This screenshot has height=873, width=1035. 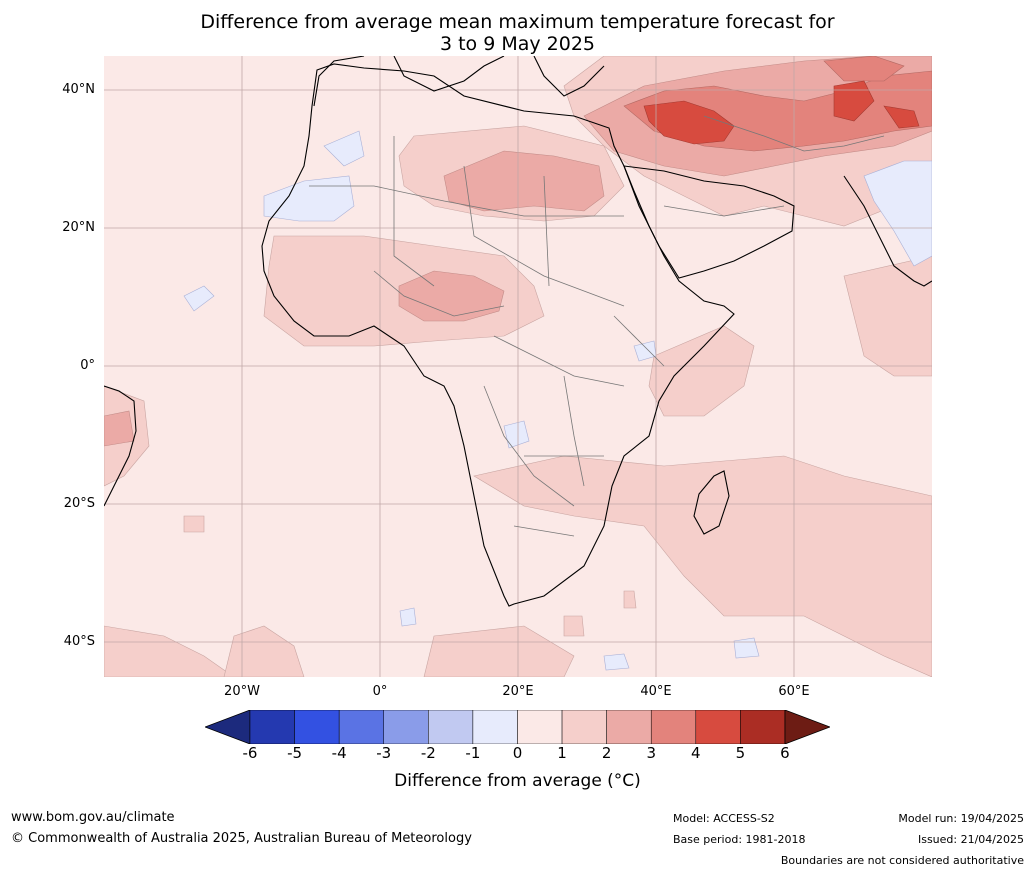 What do you see at coordinates (380, 691) in the screenshot?
I see `lon-label-0: 0°` at bounding box center [380, 691].